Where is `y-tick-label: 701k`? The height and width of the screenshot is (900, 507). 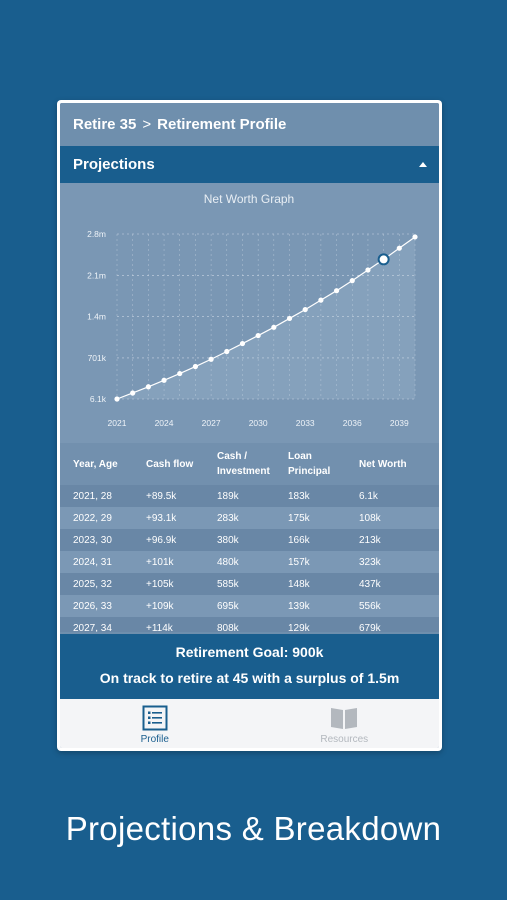 y-tick-label: 701k is located at coordinates (97, 358).